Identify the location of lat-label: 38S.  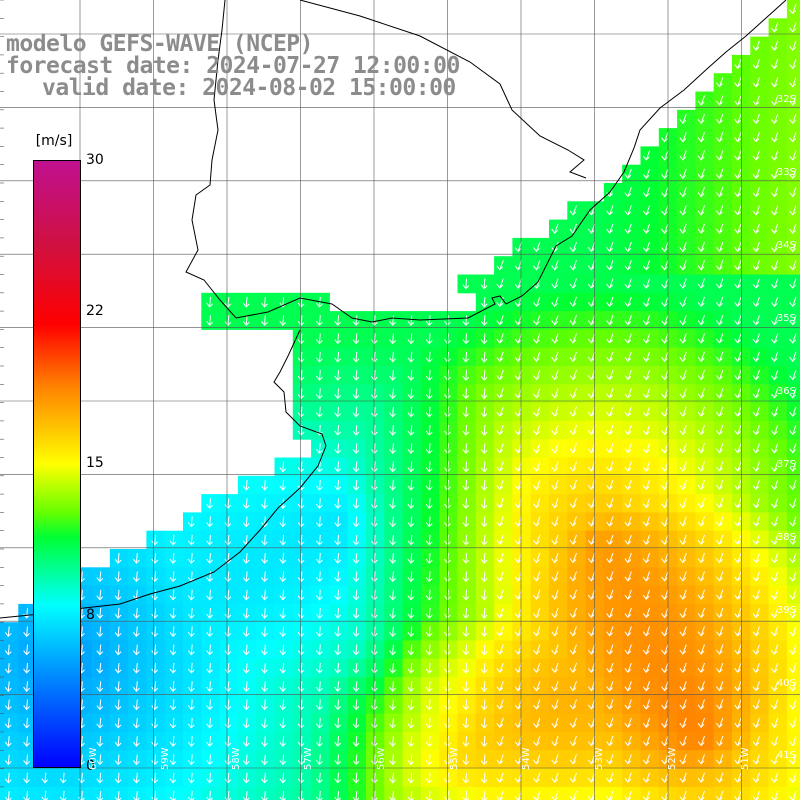
(786, 537).